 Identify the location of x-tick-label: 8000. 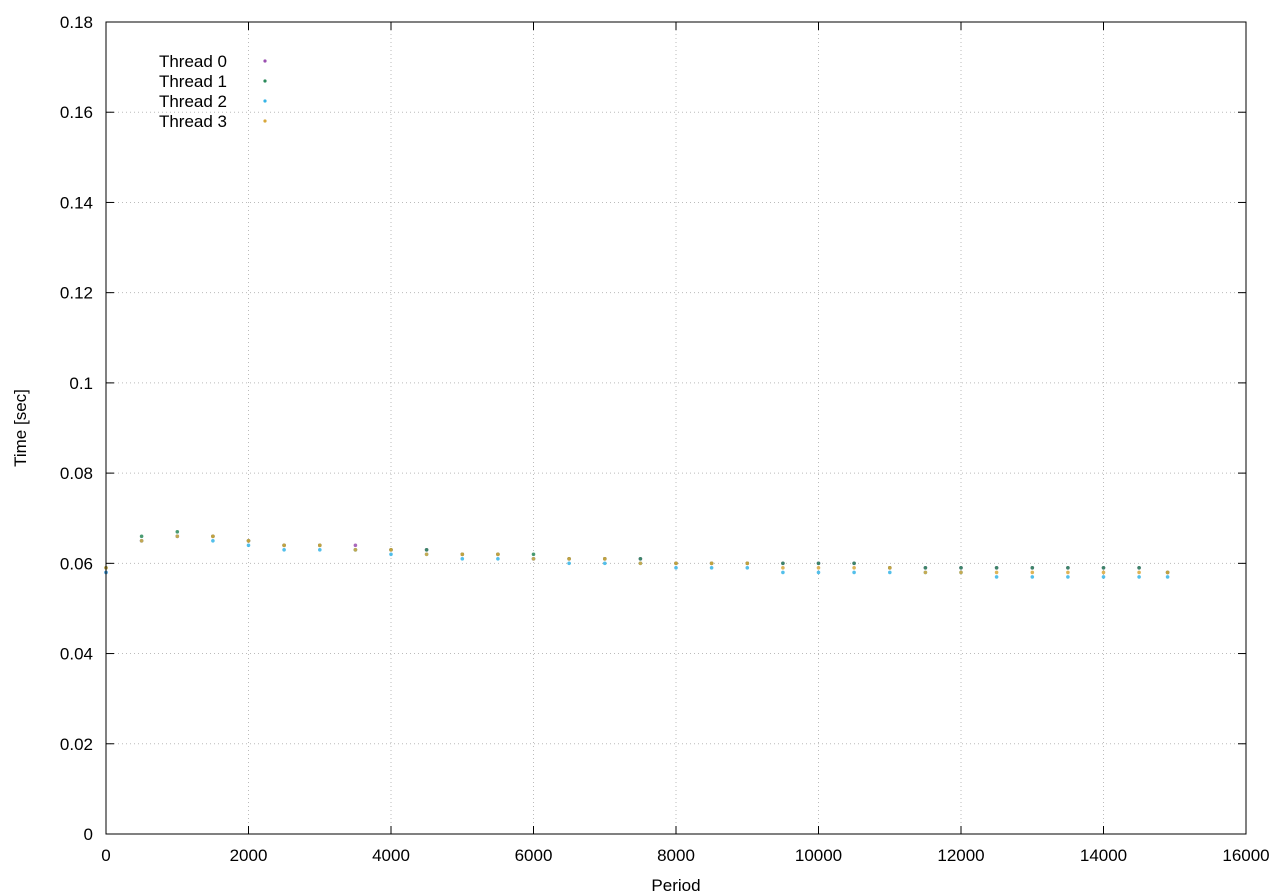
(676, 855).